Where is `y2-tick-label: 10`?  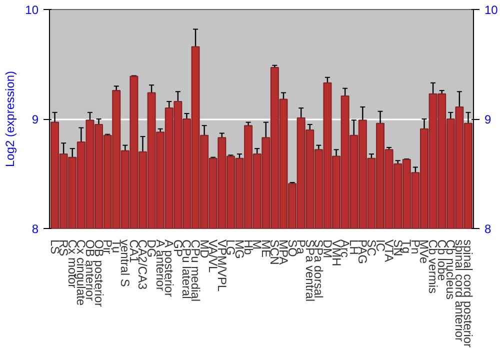
y2-tick-label: 10 is located at coordinates (491, 10).